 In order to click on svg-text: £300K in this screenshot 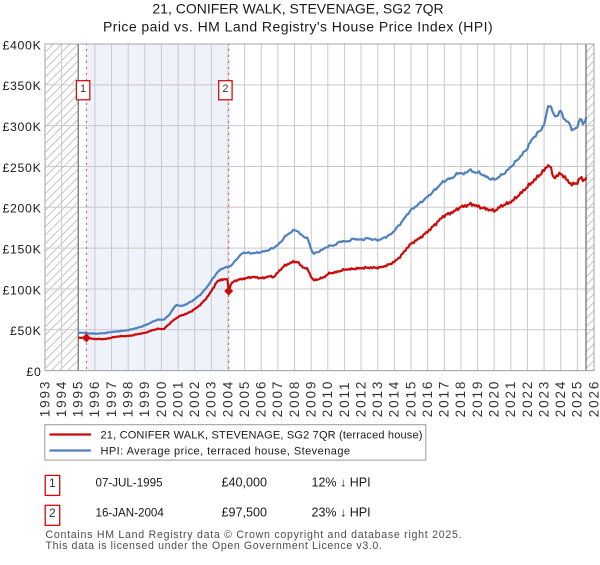, I will do `click(21, 127)`.